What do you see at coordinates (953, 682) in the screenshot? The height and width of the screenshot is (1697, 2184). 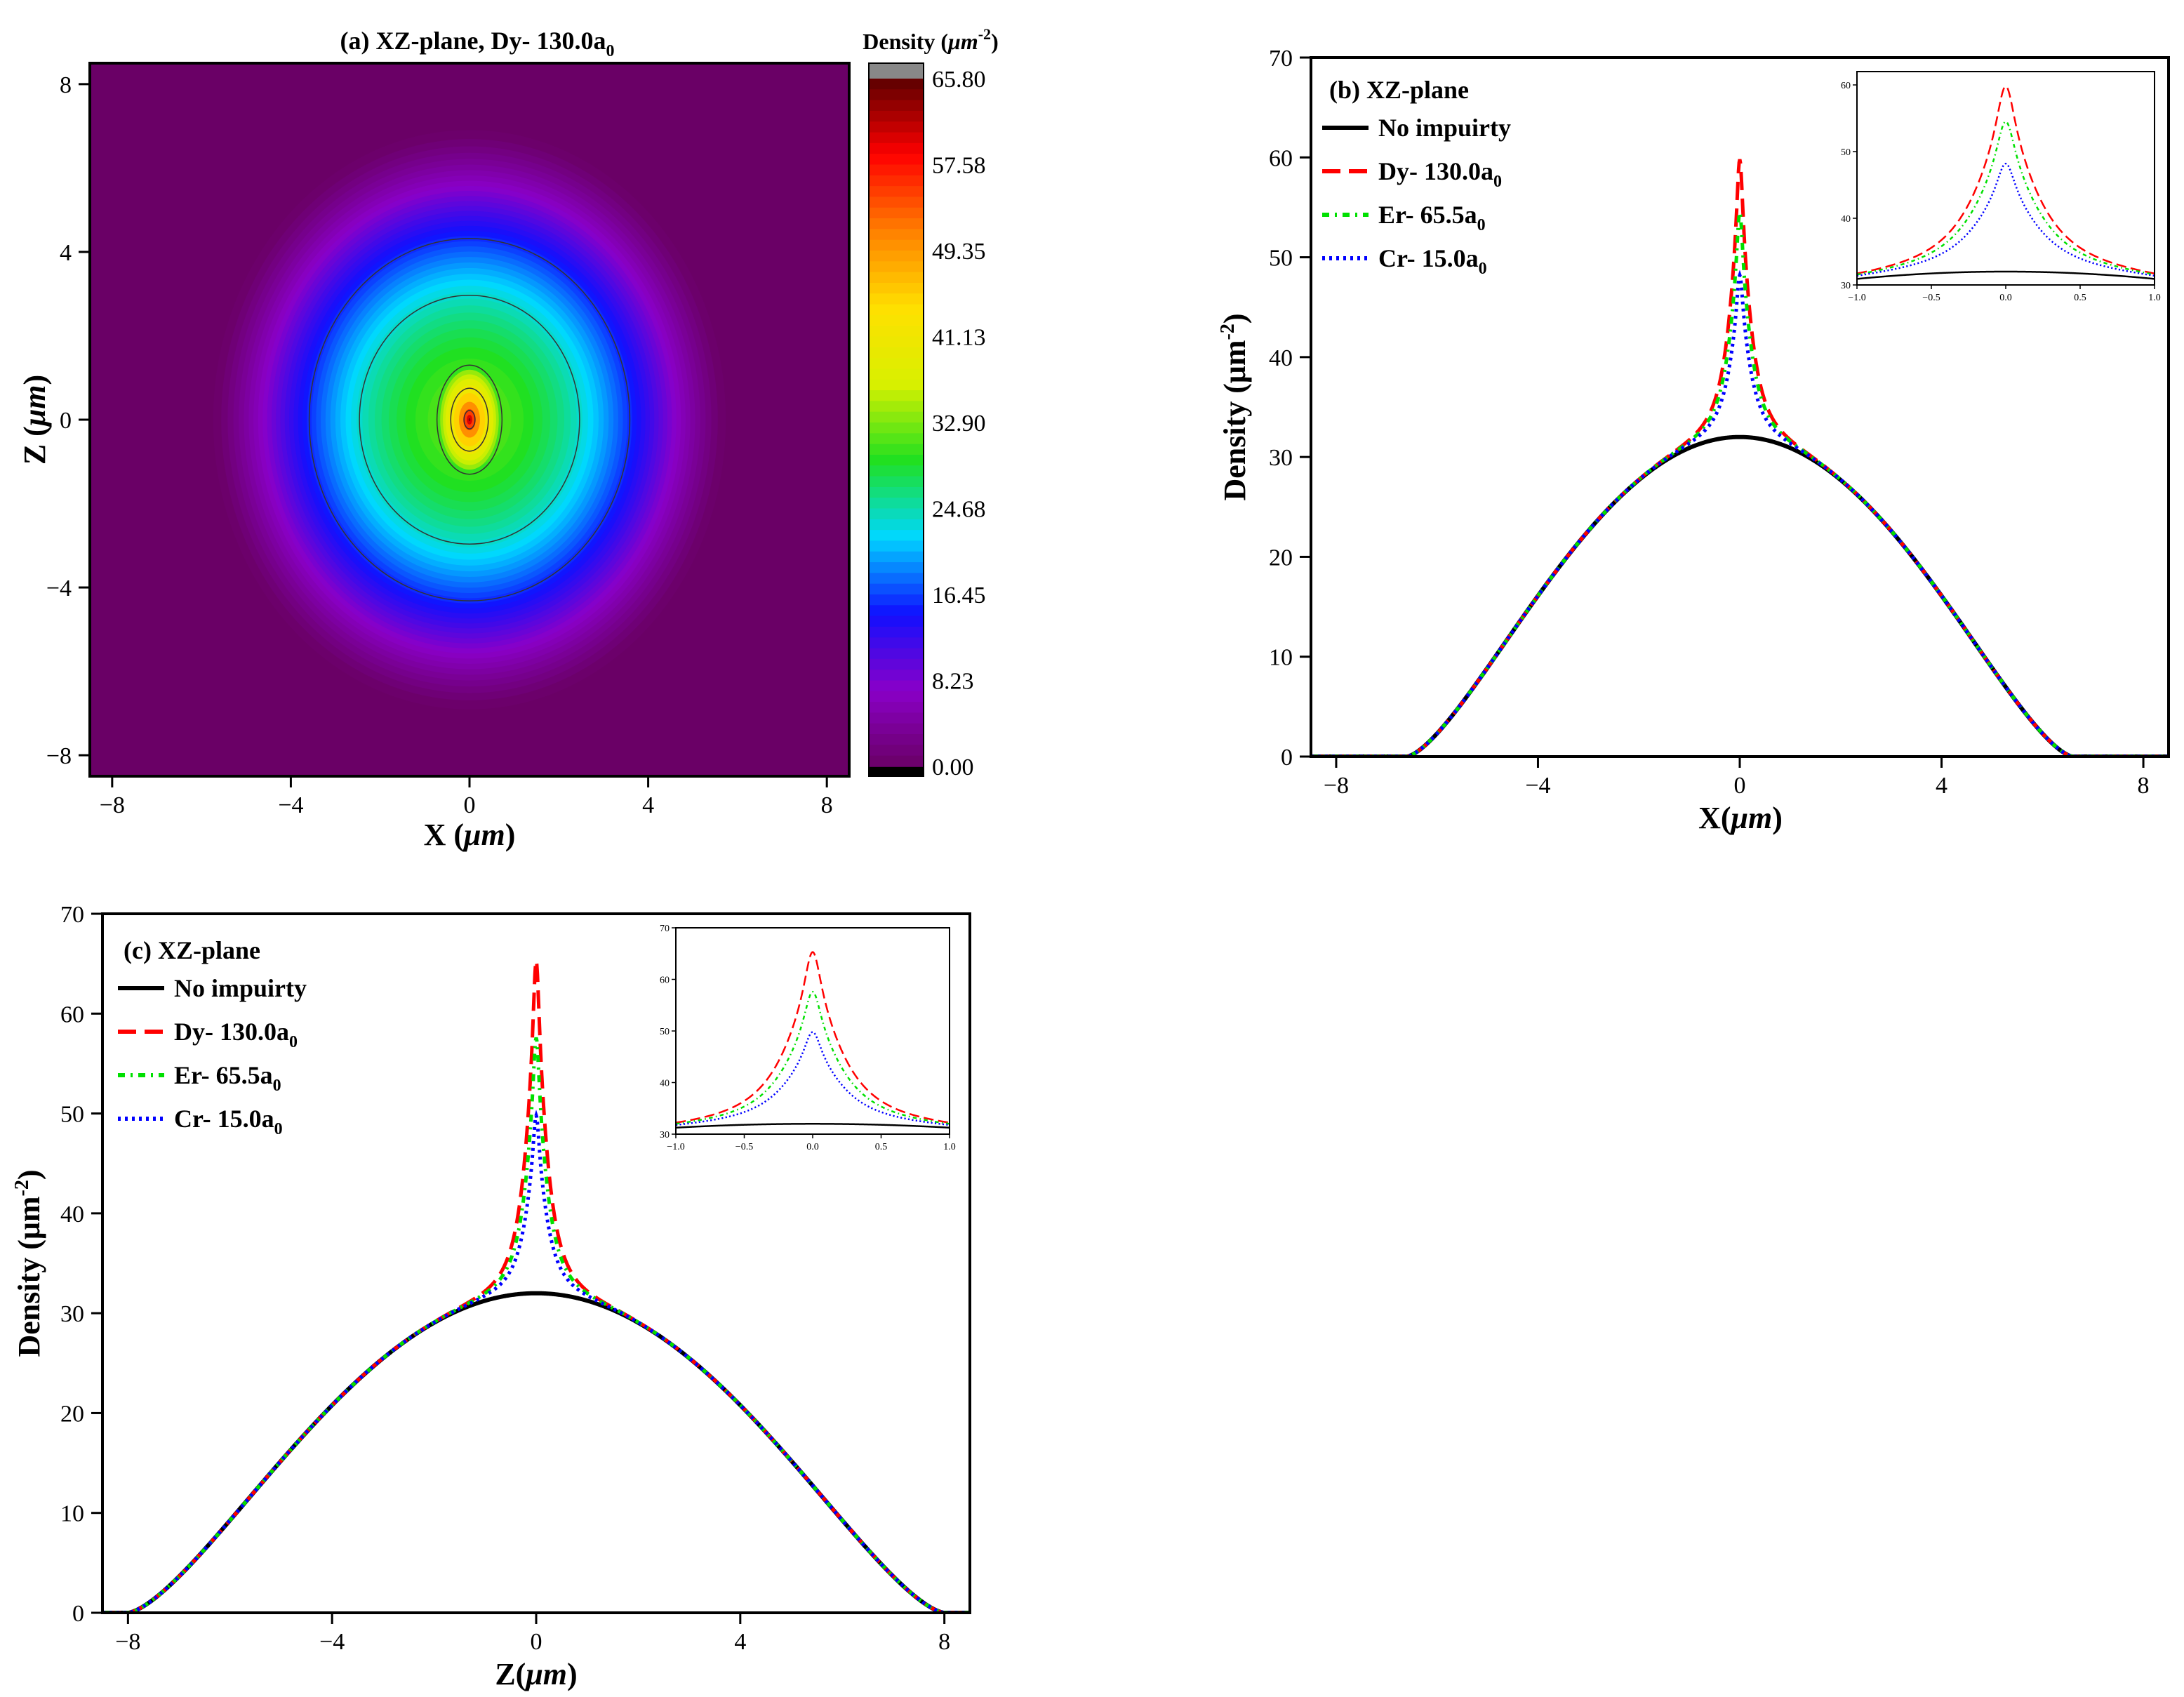 I see `colorbar-tick-label: 8.23` at bounding box center [953, 682].